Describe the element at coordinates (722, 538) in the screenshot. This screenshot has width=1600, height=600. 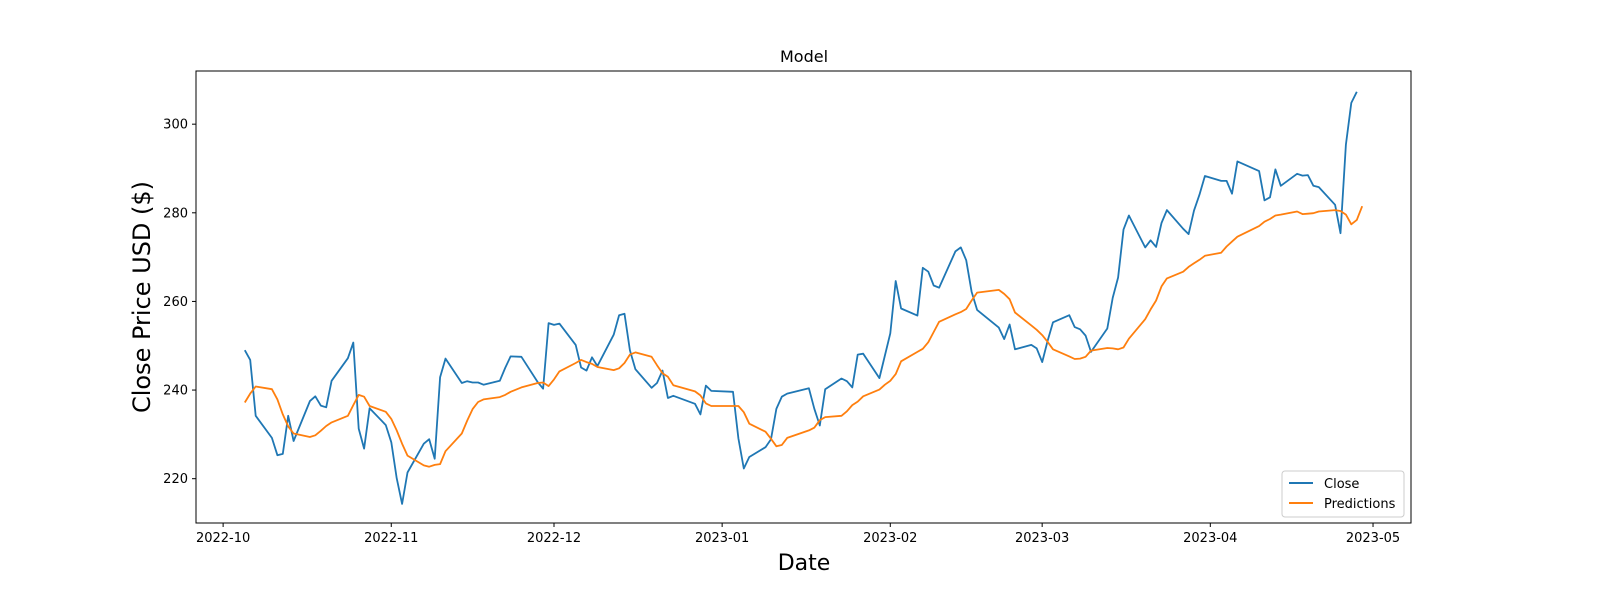
I see `x-tick-label: 2023-01` at that location.